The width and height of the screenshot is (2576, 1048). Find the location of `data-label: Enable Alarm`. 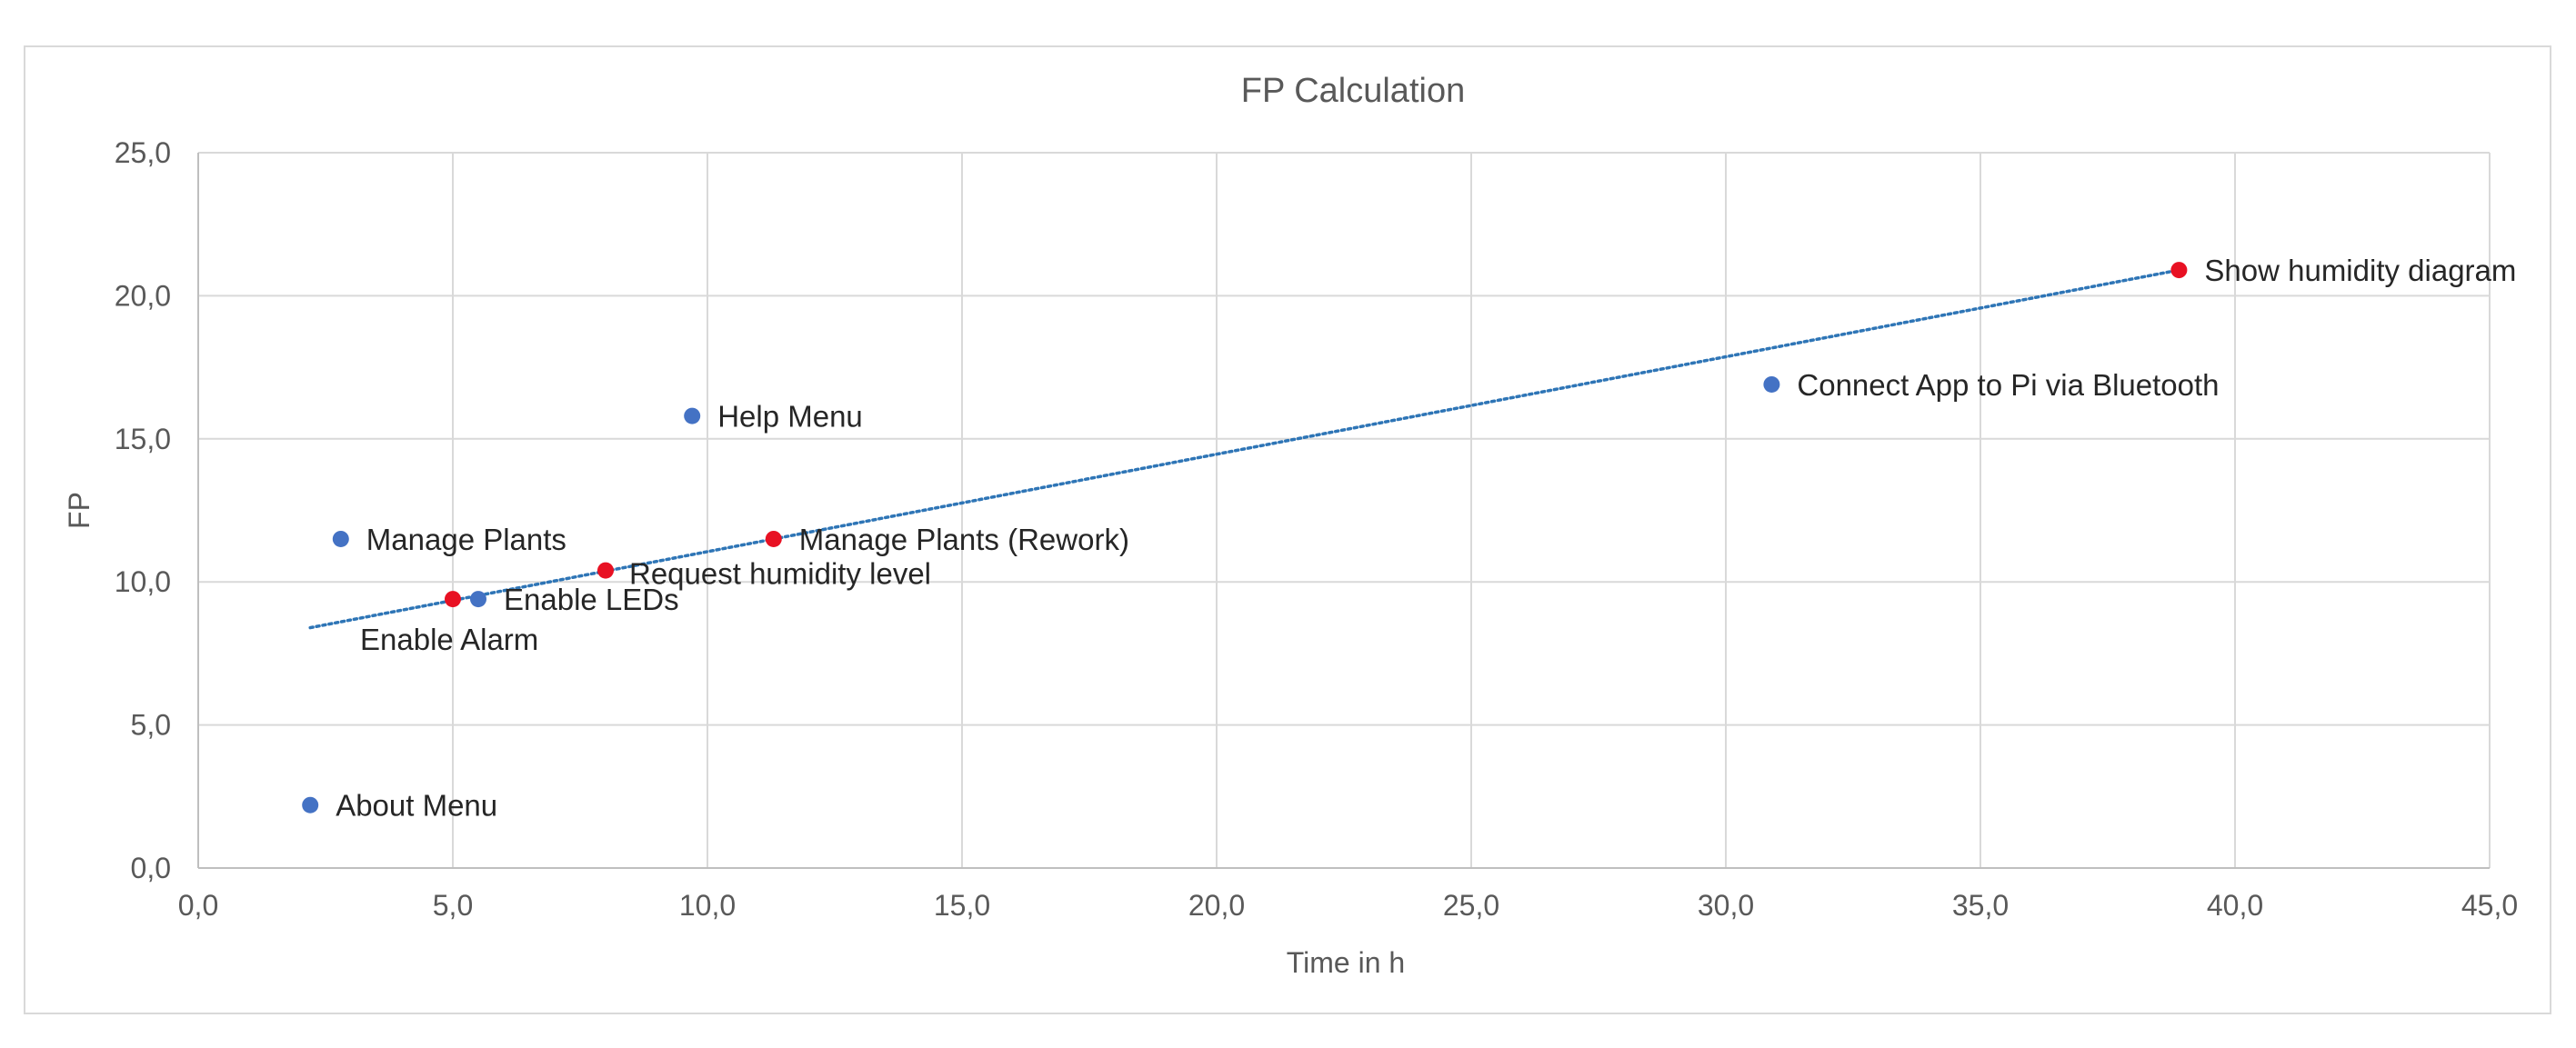

data-label: Enable Alarm is located at coordinates (449, 639).